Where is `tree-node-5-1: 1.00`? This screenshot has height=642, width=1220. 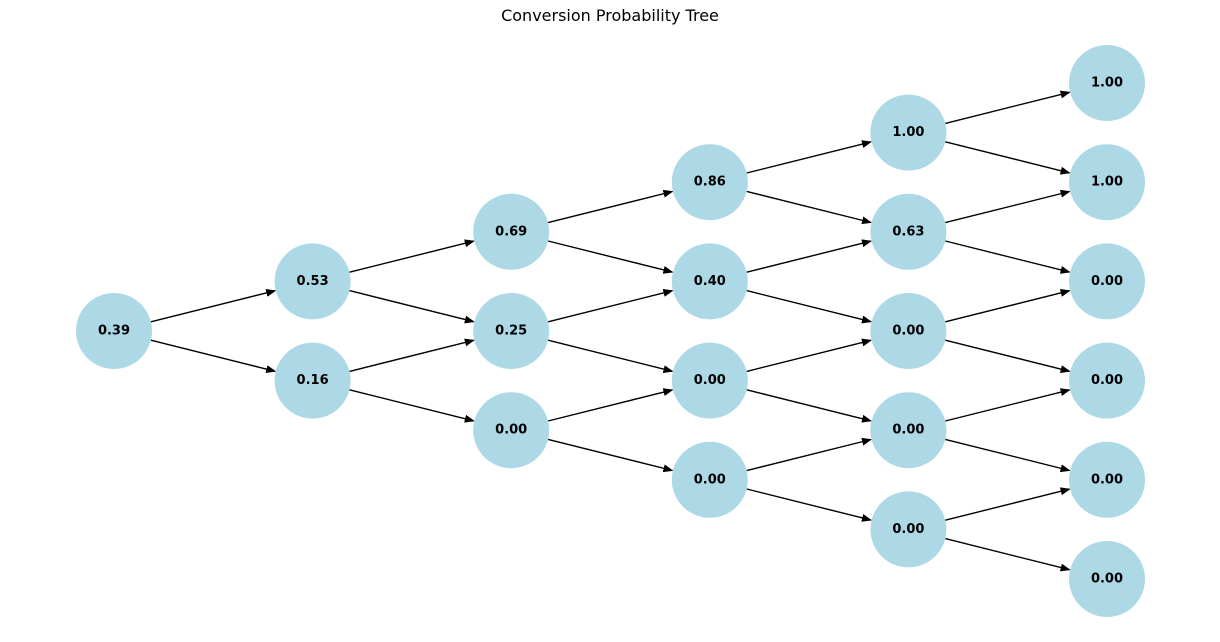 tree-node-5-1: 1.00 is located at coordinates (1107, 182).